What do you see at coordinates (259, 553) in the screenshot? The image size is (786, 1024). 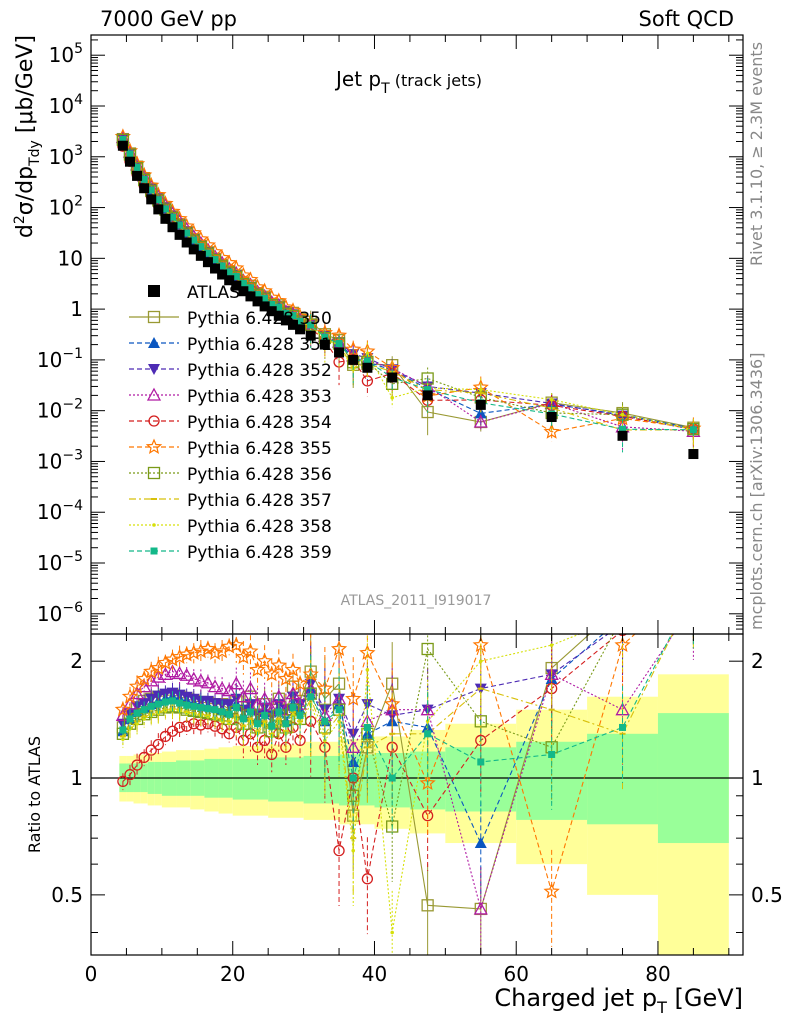 I see `legend-label: Pythia 6.428 359` at bounding box center [259, 553].